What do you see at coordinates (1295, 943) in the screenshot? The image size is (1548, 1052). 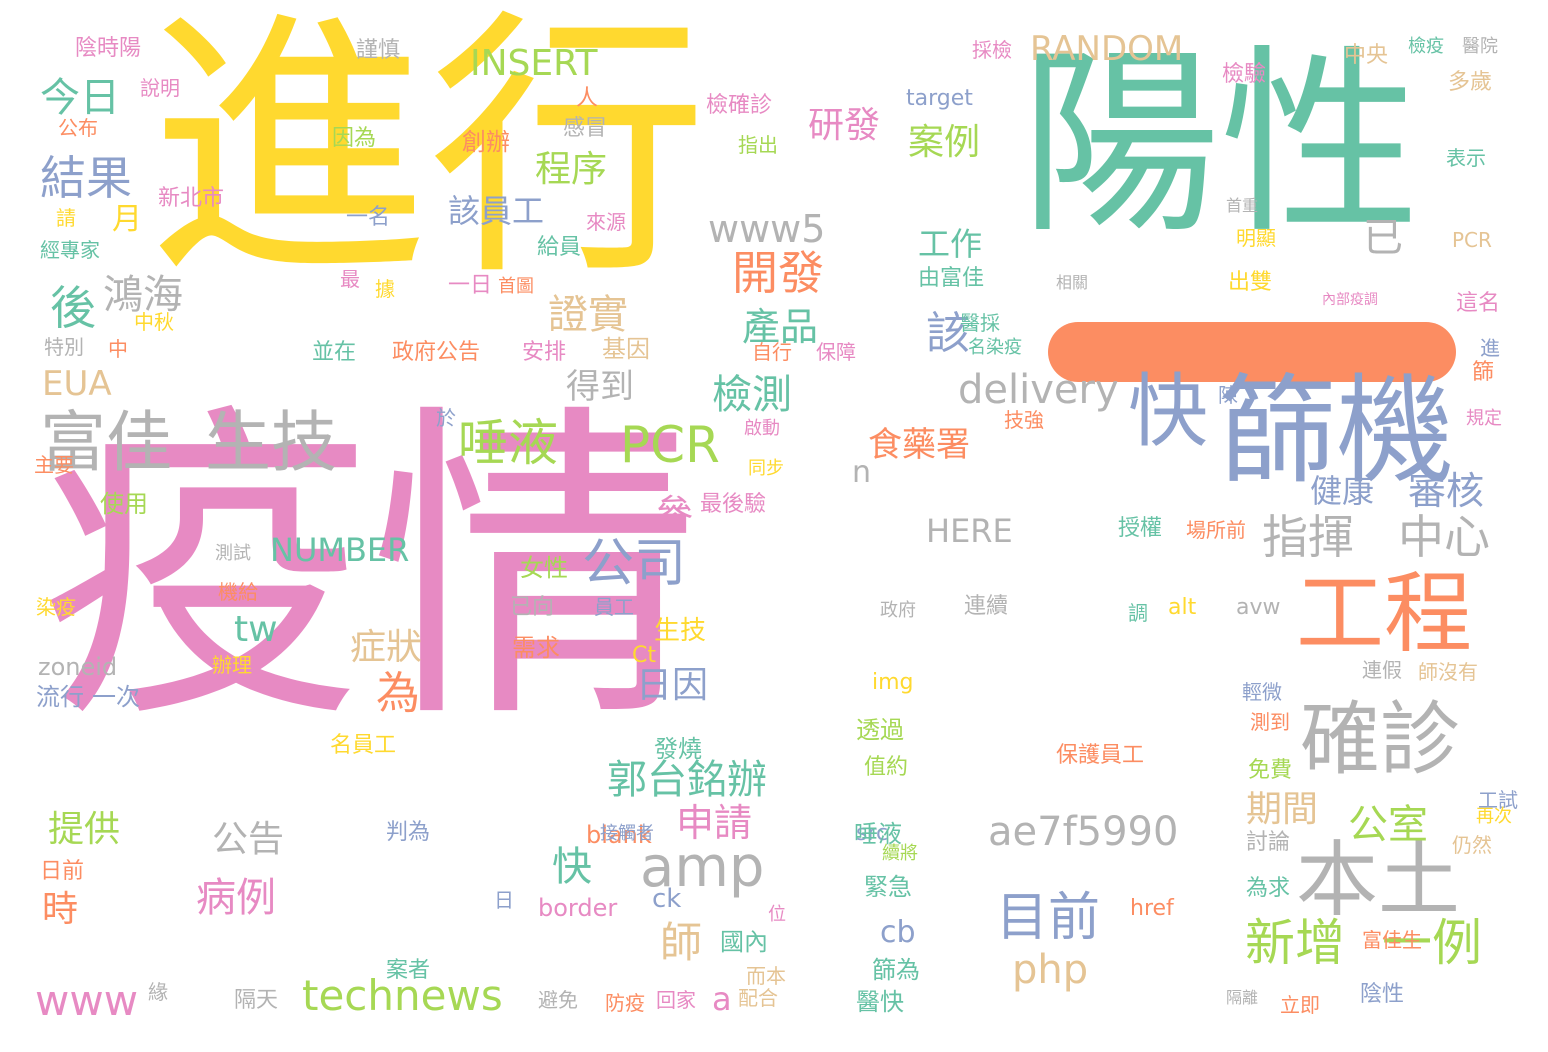 I see `word-14: 新增` at bounding box center [1295, 943].